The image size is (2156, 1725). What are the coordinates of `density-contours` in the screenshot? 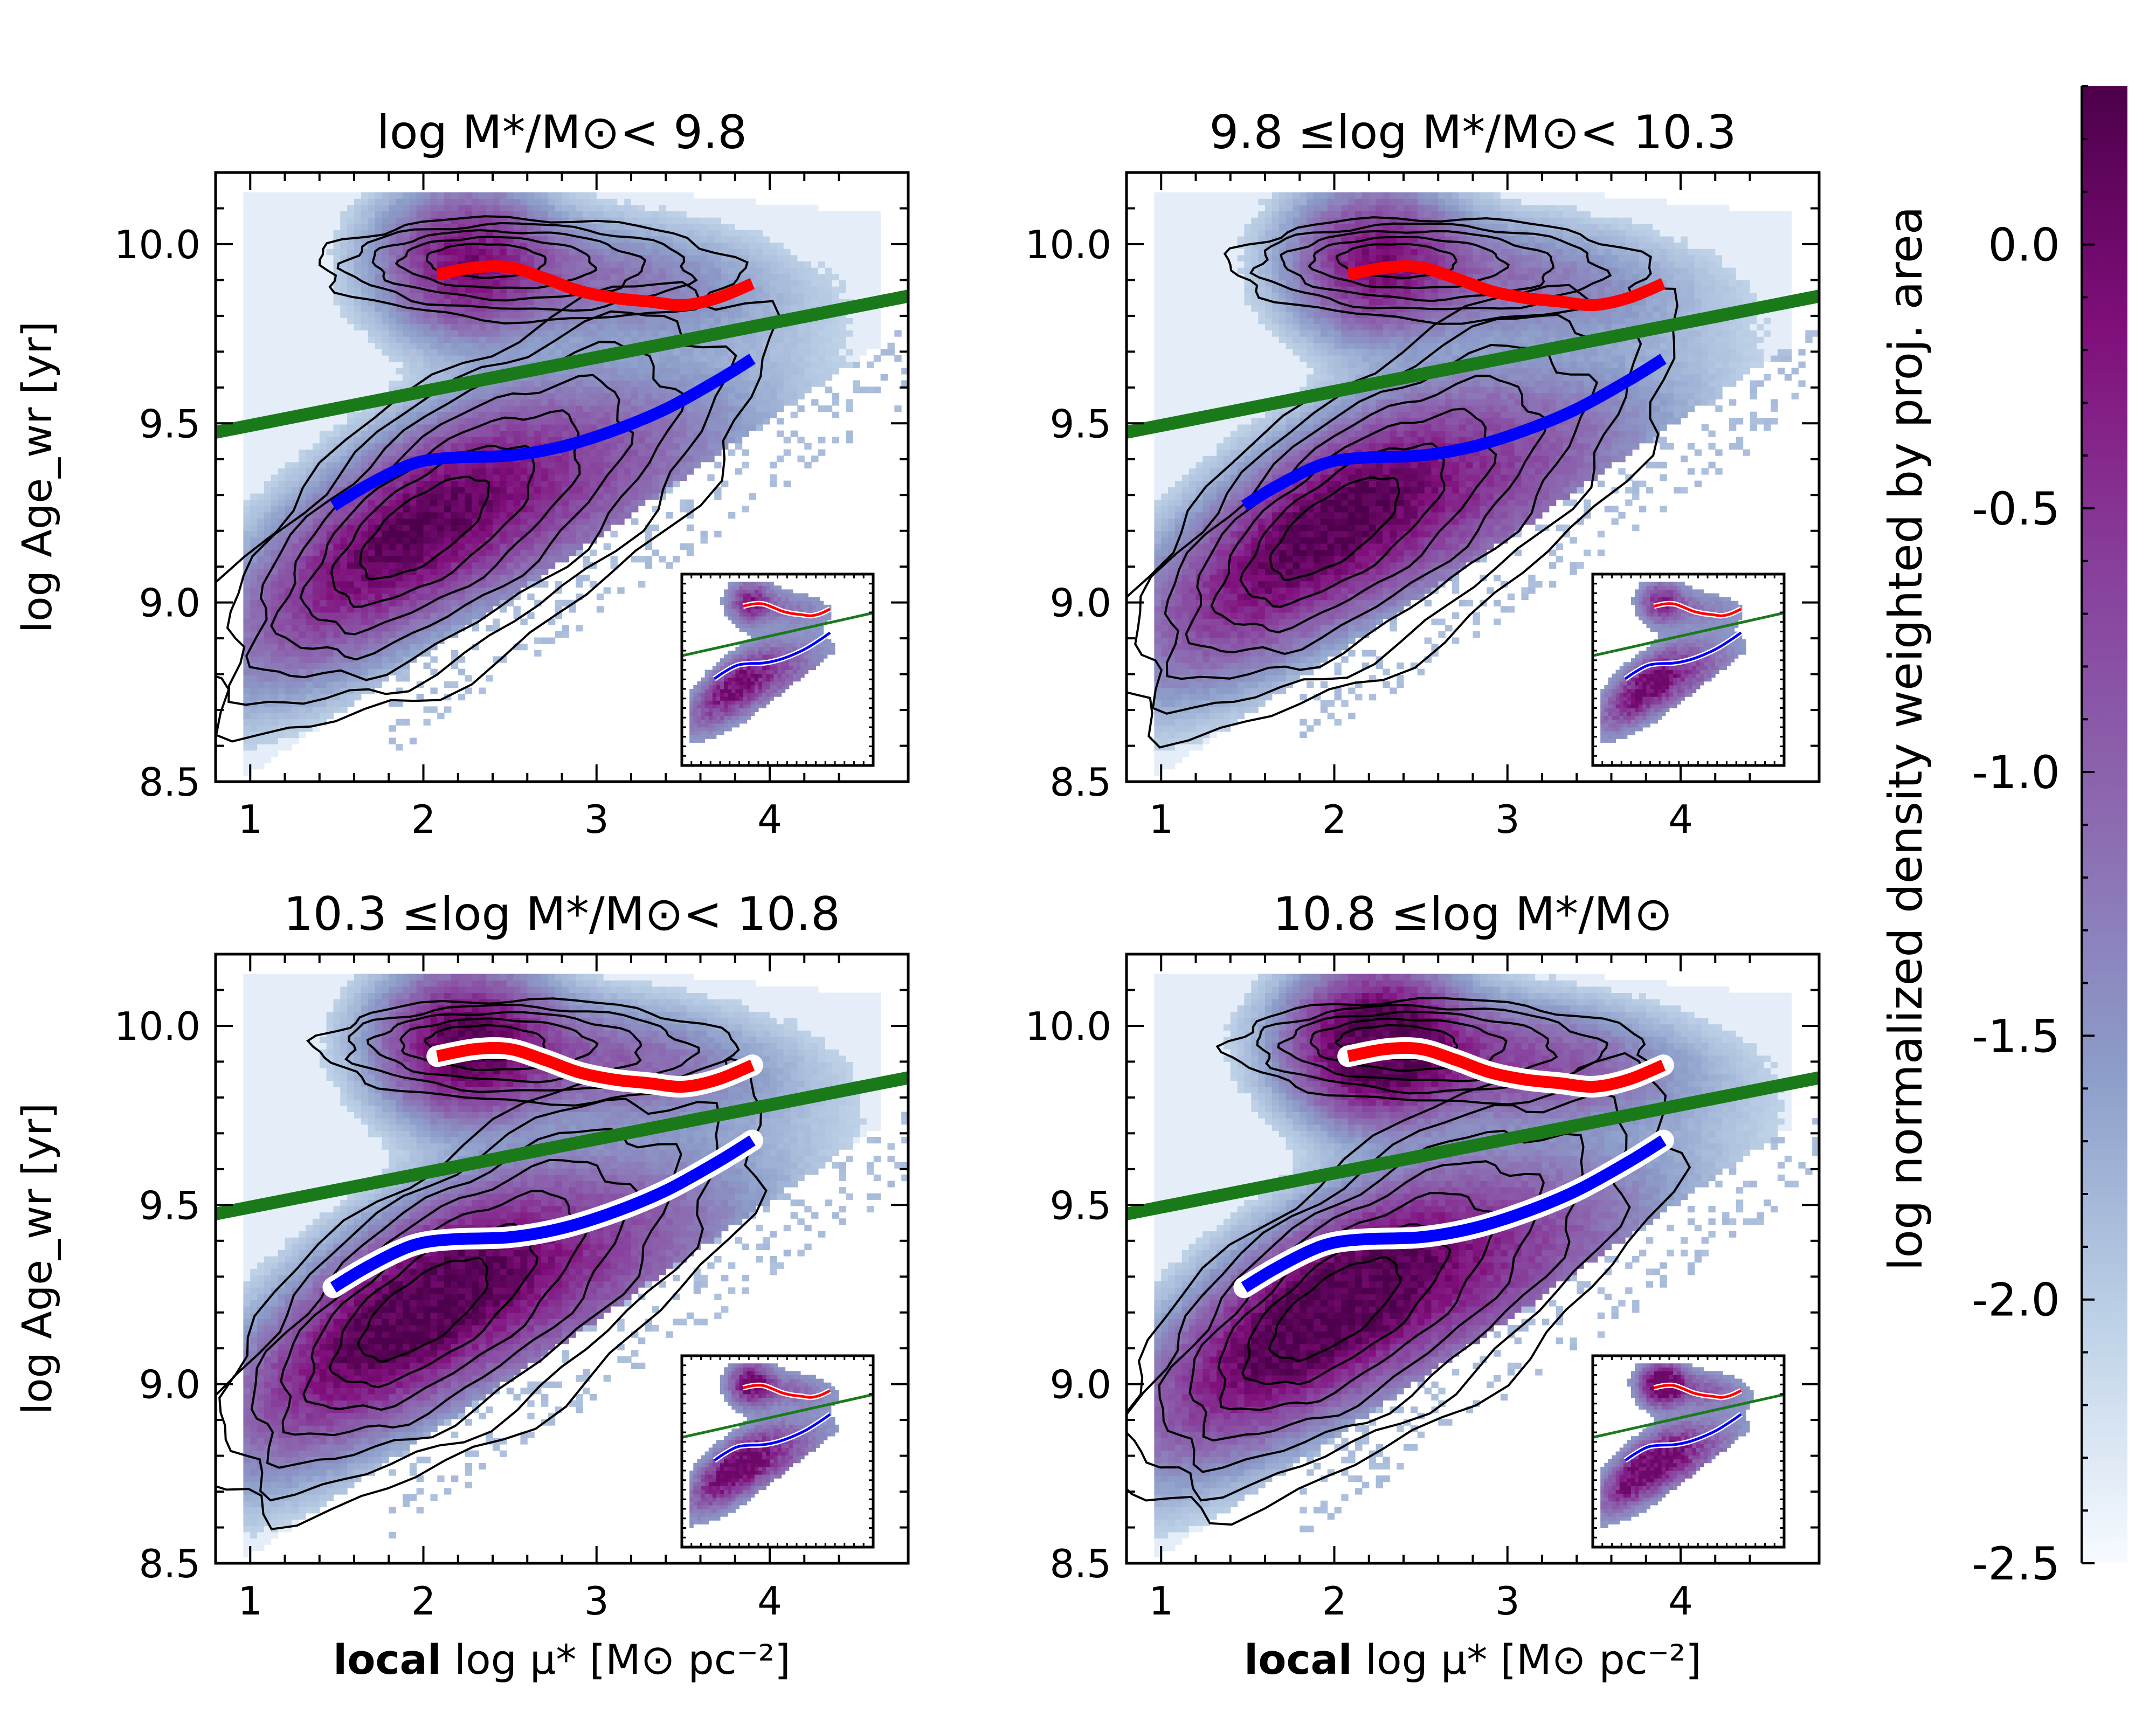 It's located at (498, 479).